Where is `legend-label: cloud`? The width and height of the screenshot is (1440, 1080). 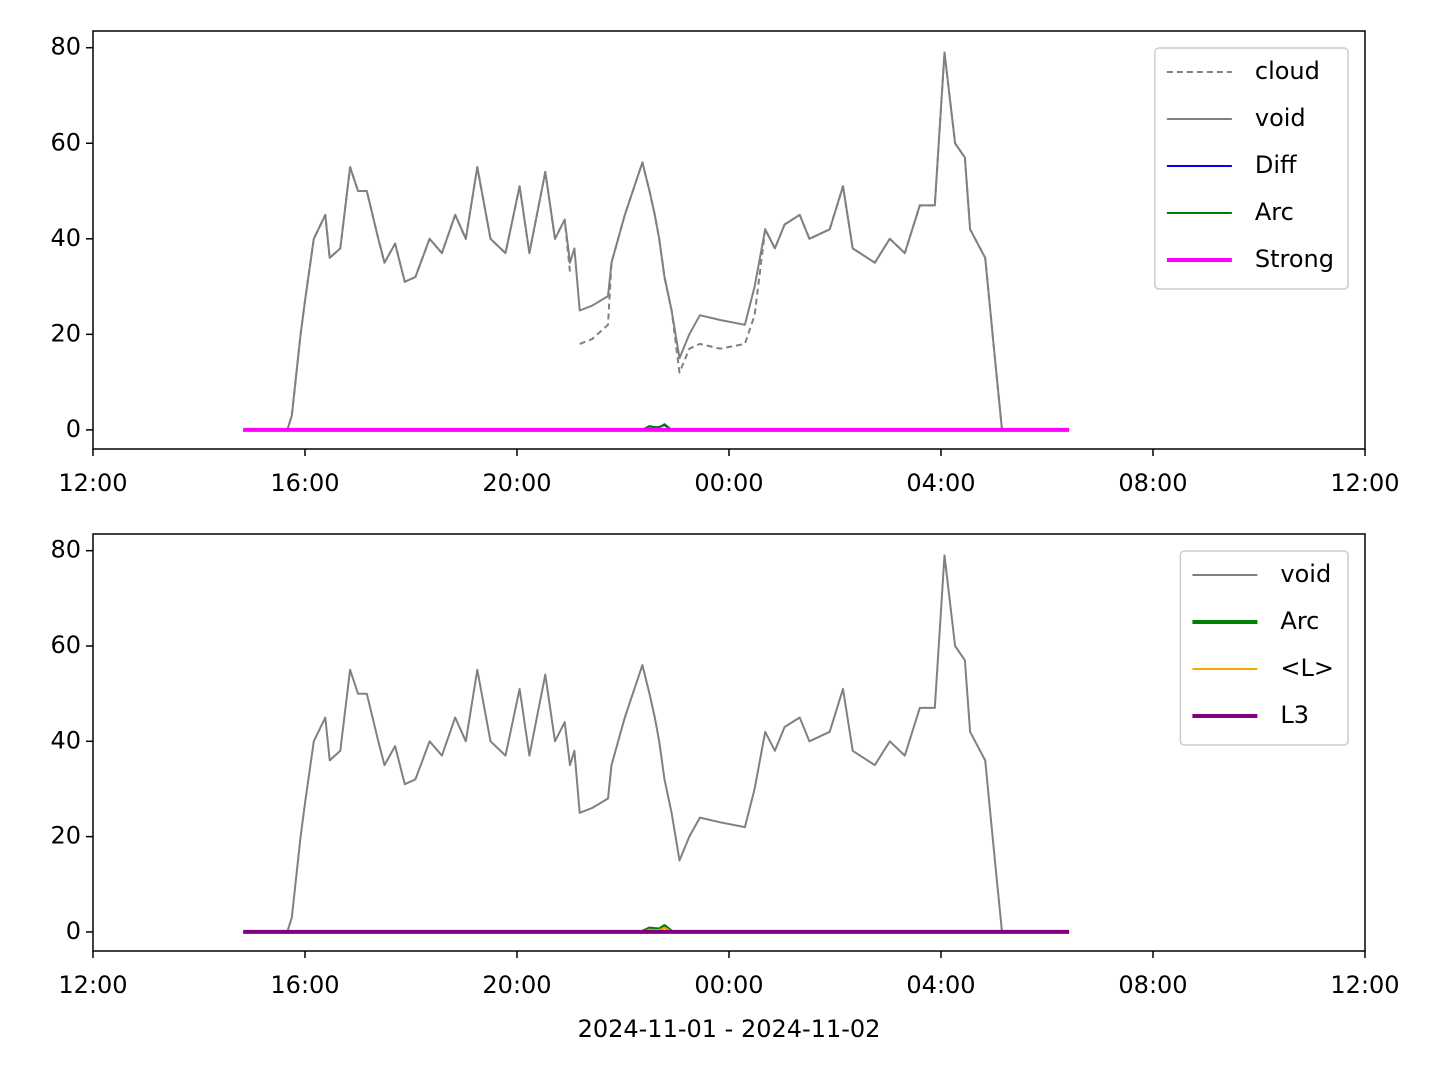
legend-label: cloud is located at coordinates (1287, 71).